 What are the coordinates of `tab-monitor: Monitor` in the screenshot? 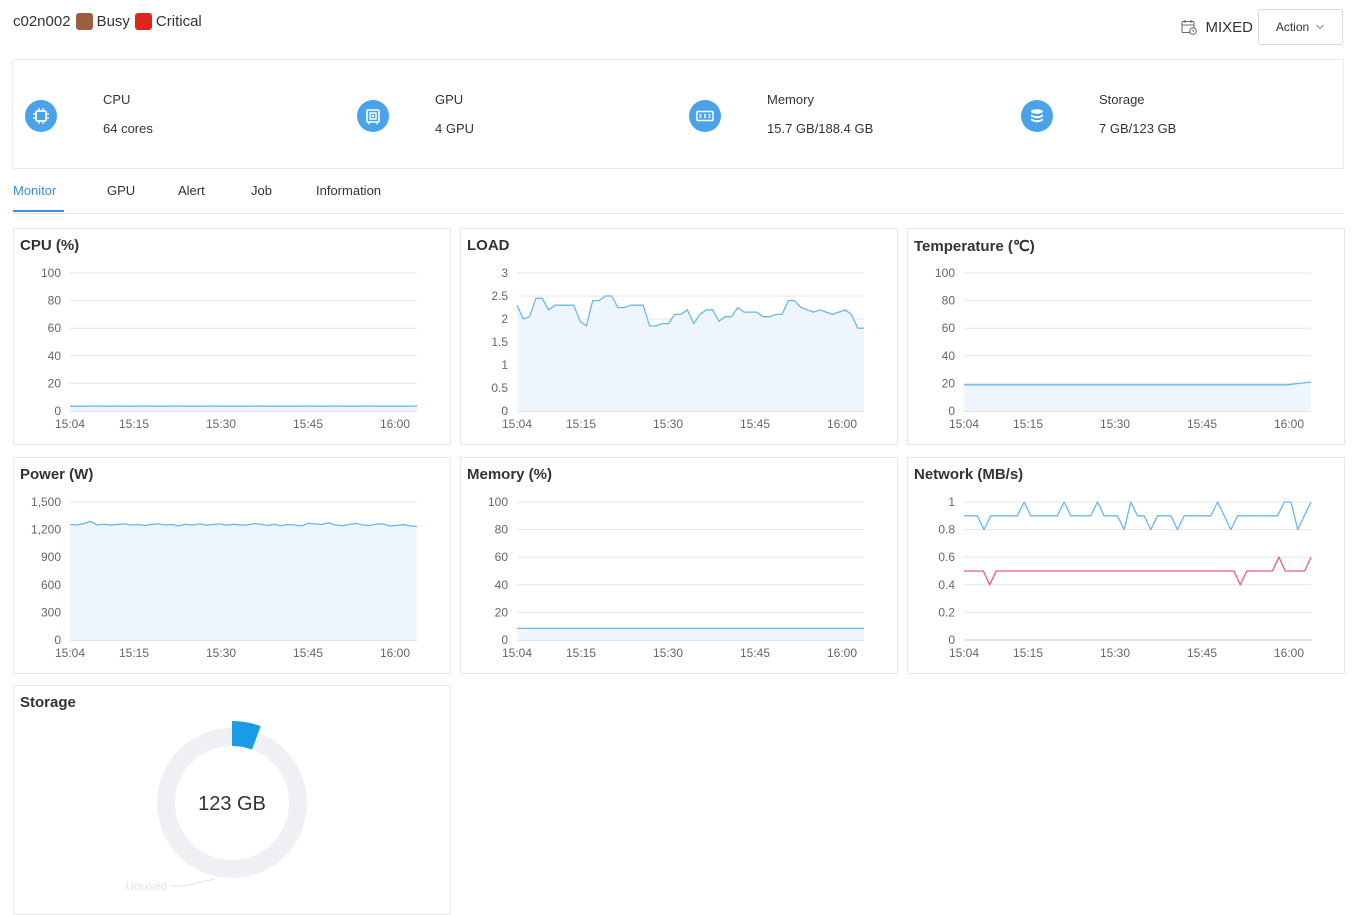 It's located at (34, 190).